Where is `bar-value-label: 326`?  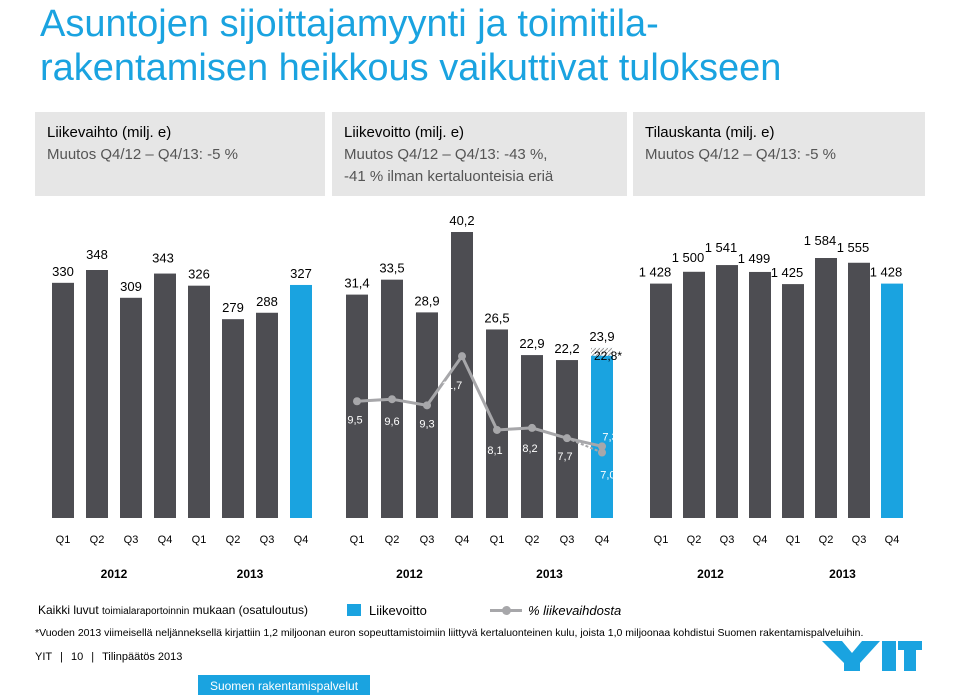 bar-value-label: 326 is located at coordinates (199, 274).